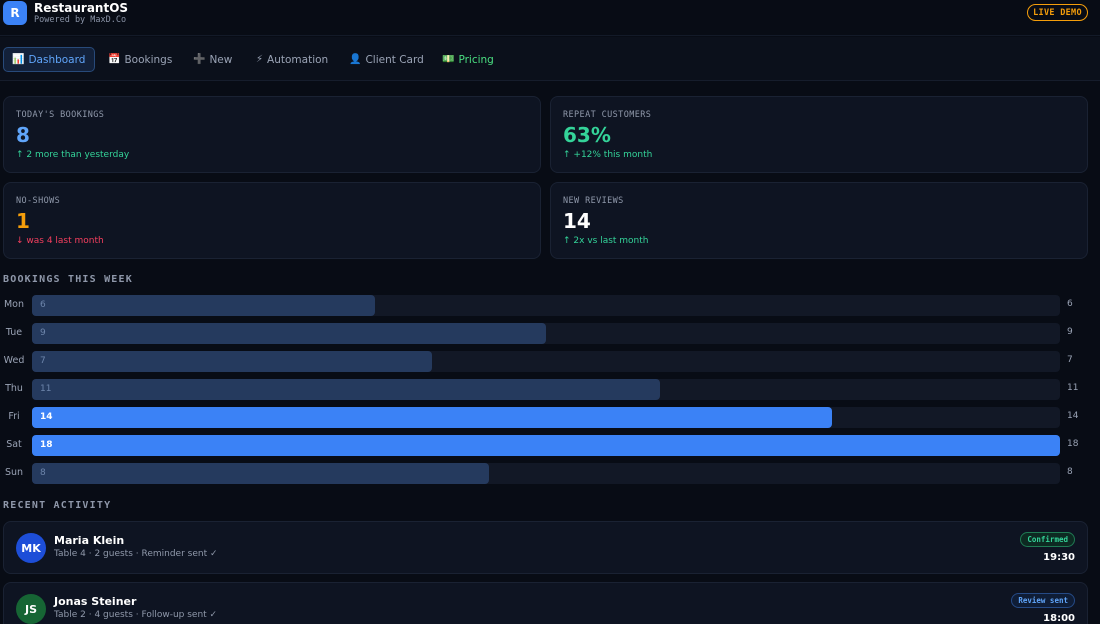 This screenshot has width=1100, height=624. I want to click on bar-track: 11, so click(546, 389).